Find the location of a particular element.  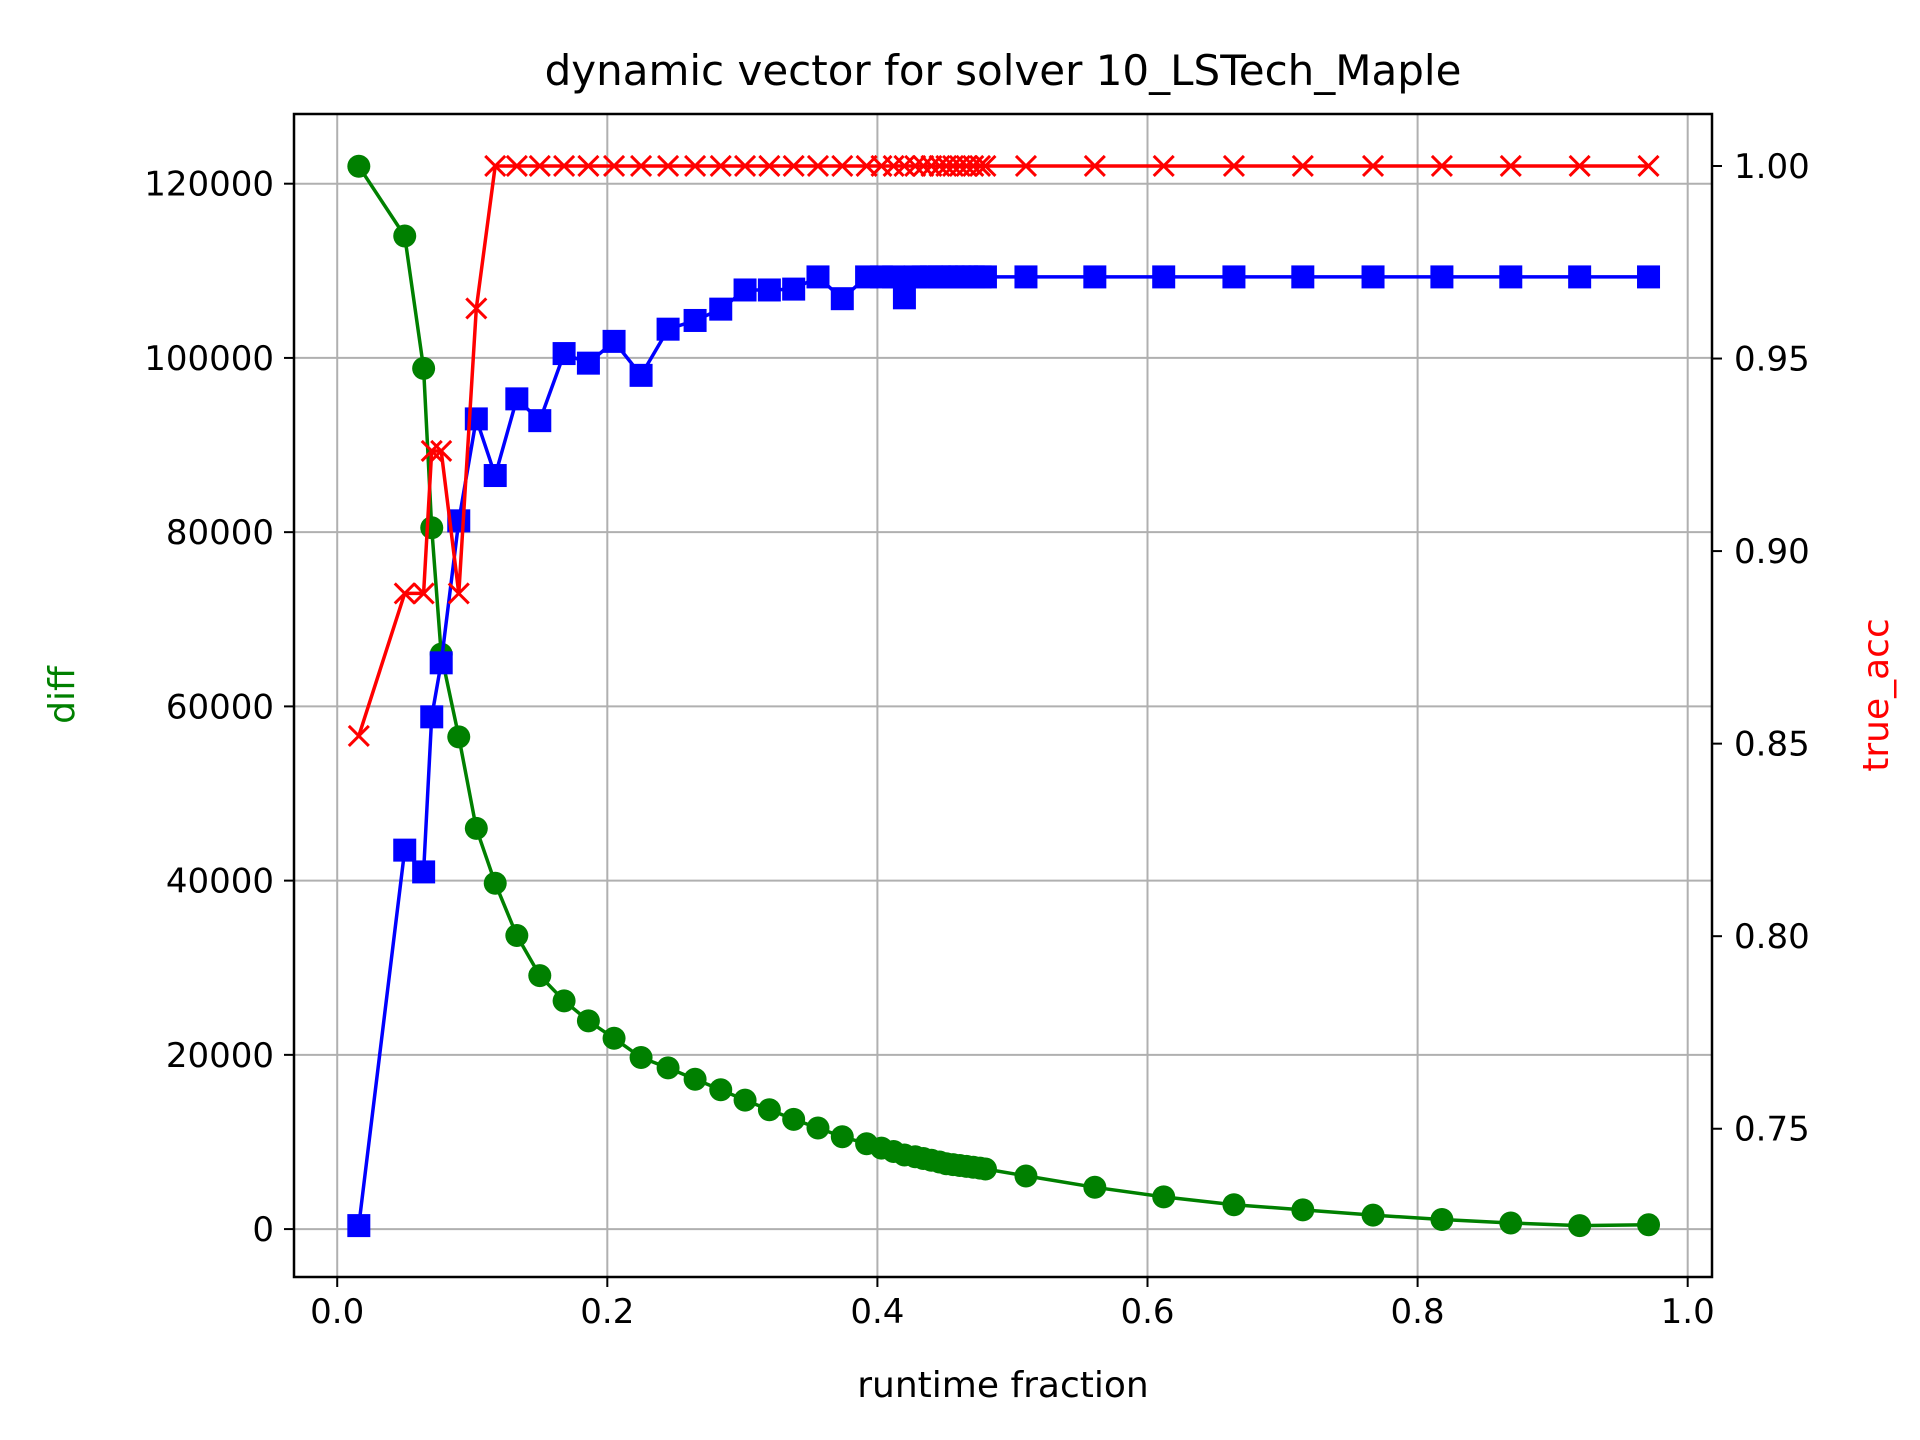

y-axis-label-left: diff is located at coordinates (62, 694).